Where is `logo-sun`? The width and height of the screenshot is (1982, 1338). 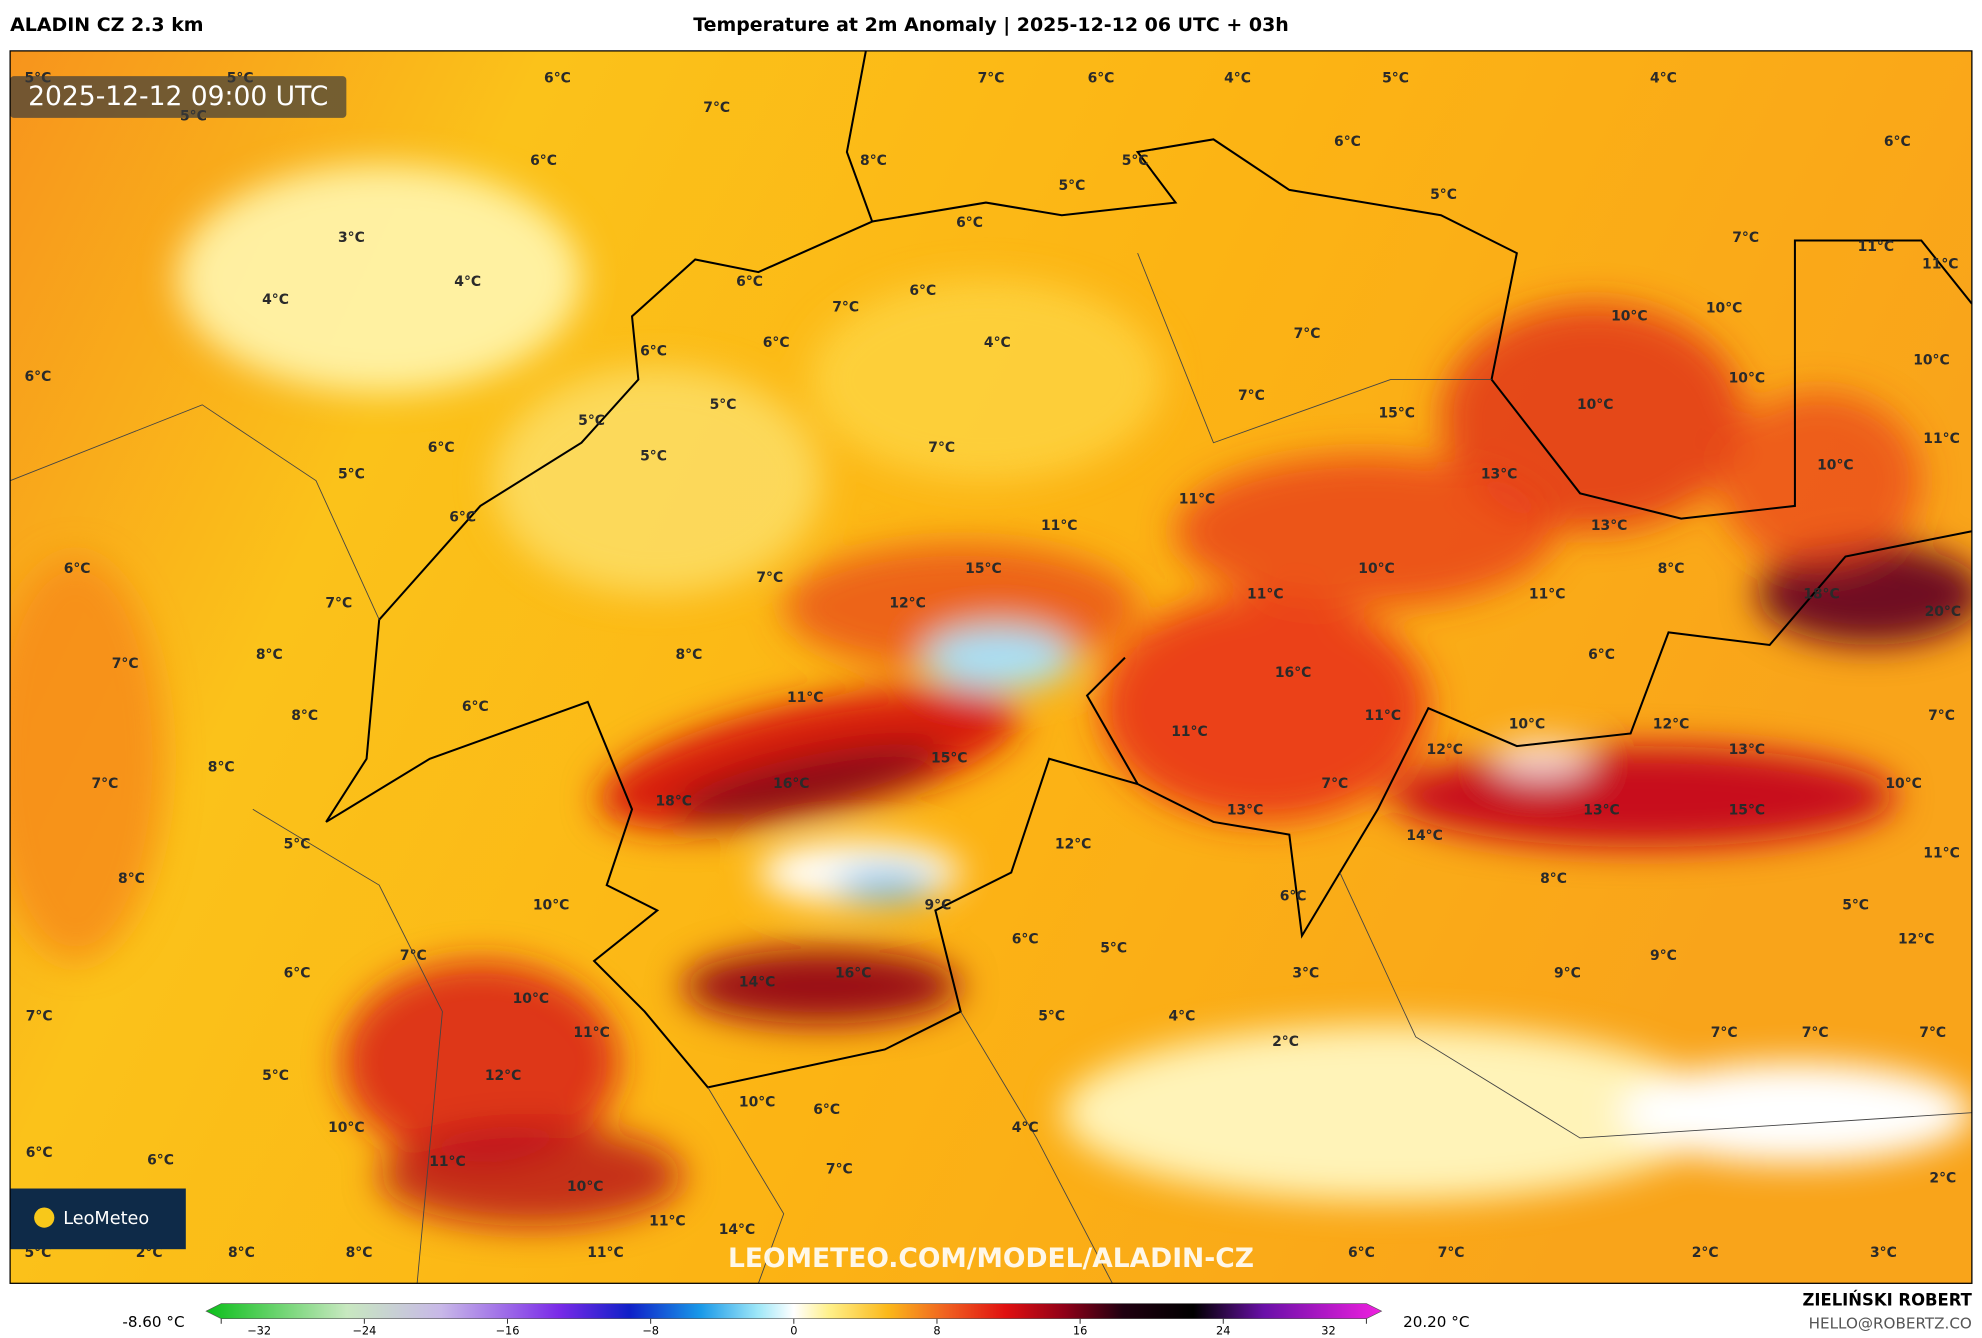
logo-sun is located at coordinates (44, 1217).